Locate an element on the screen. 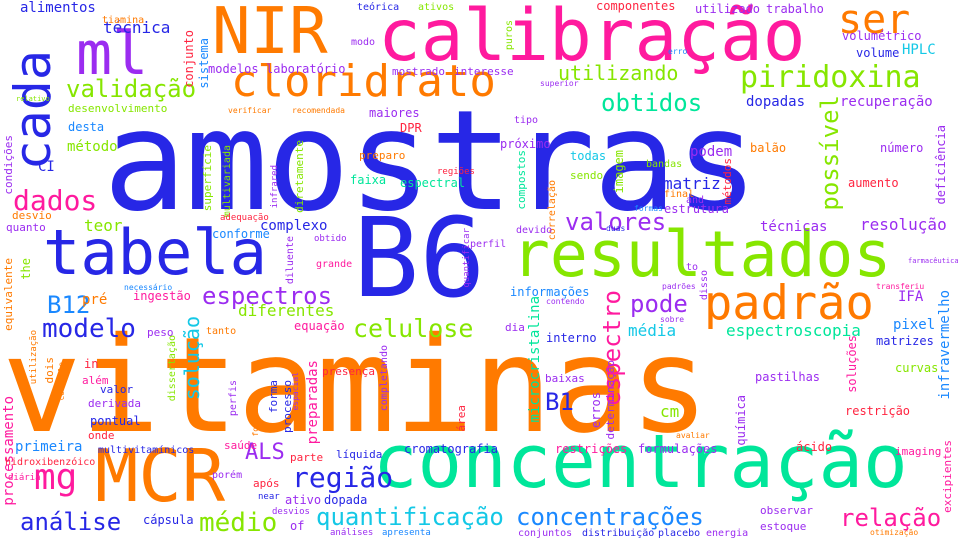  word-conjunto: conjunto is located at coordinates (189, 59).